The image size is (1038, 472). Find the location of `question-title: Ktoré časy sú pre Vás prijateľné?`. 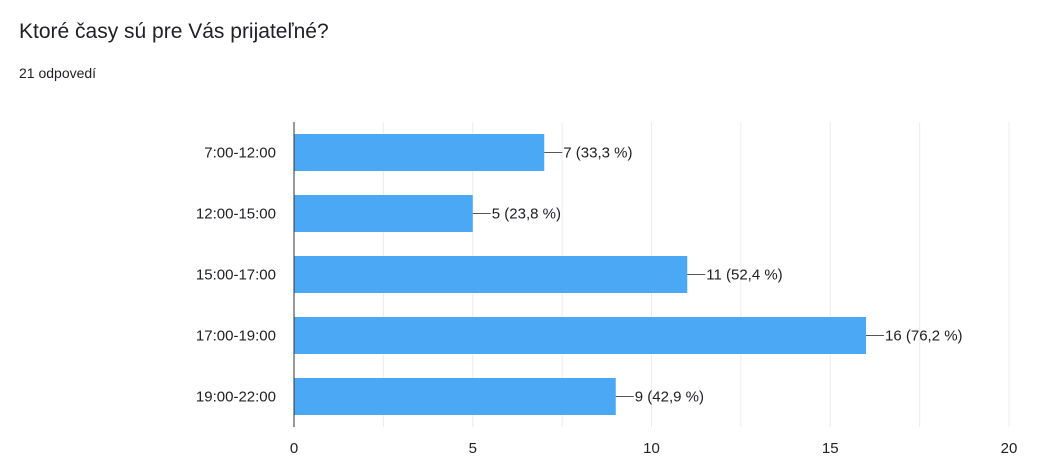

question-title: Ktoré časy sú pre Vás prijateľné? is located at coordinates (174, 31).